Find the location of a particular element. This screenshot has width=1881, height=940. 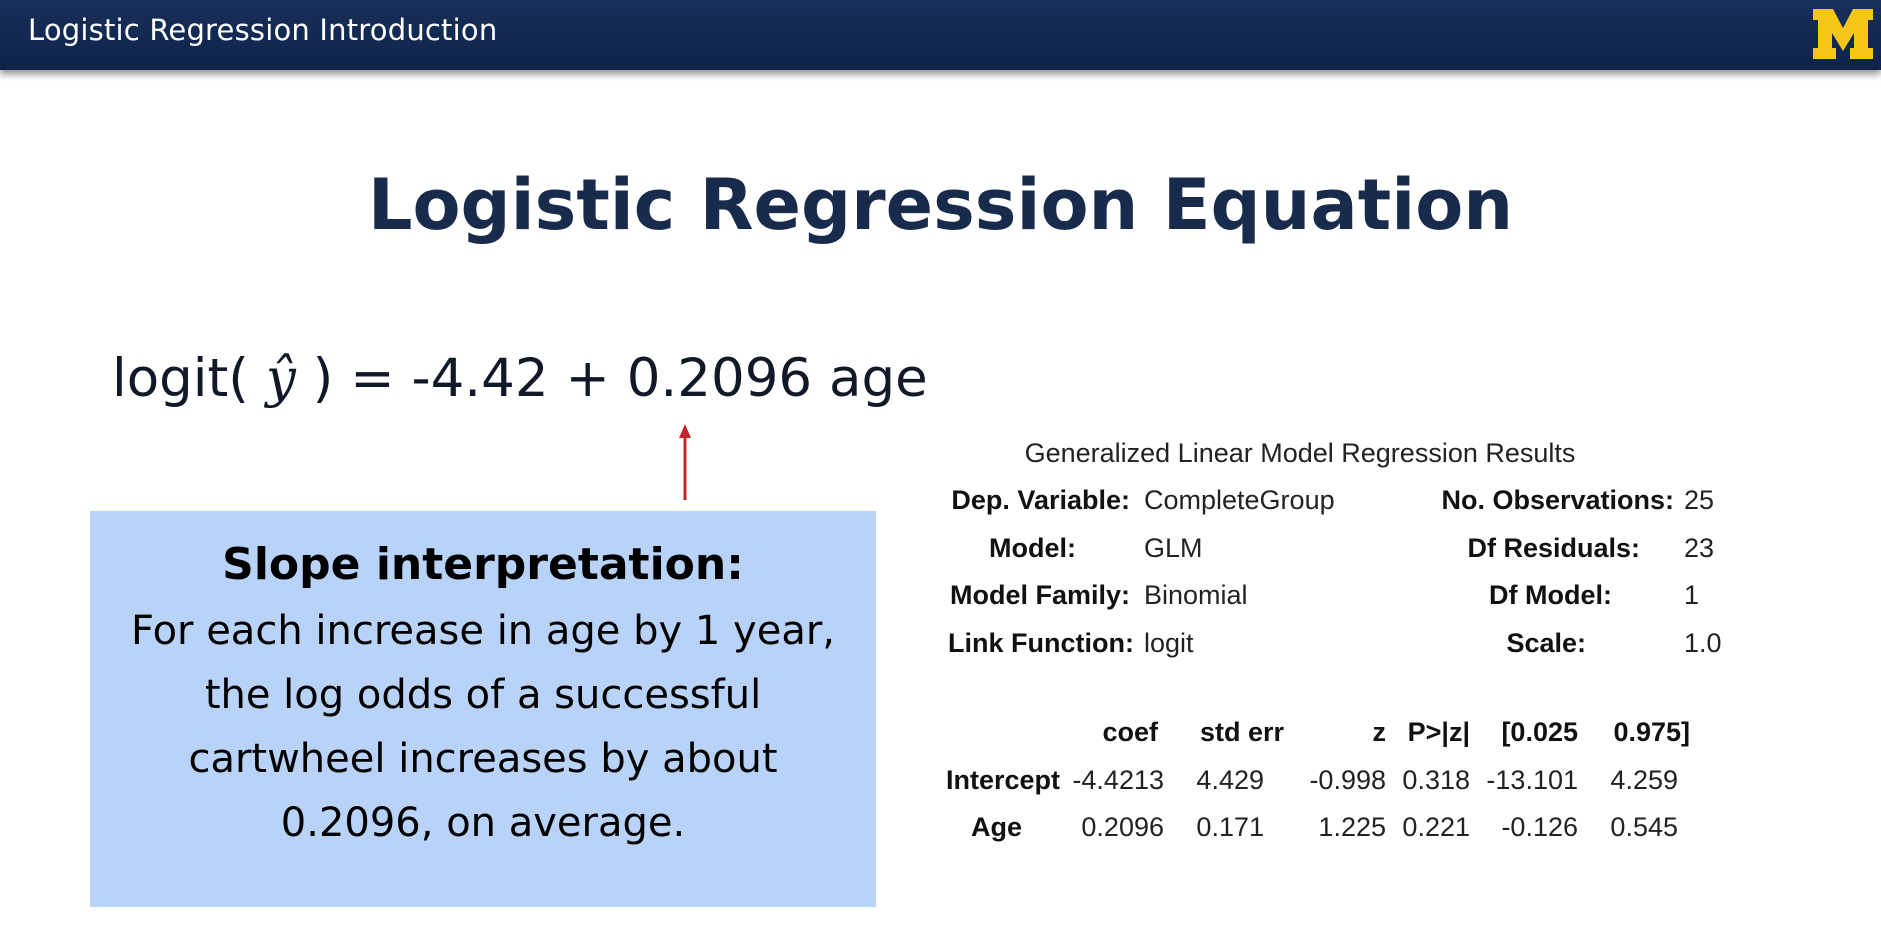

coef-header-z: z is located at coordinates (1379, 732).